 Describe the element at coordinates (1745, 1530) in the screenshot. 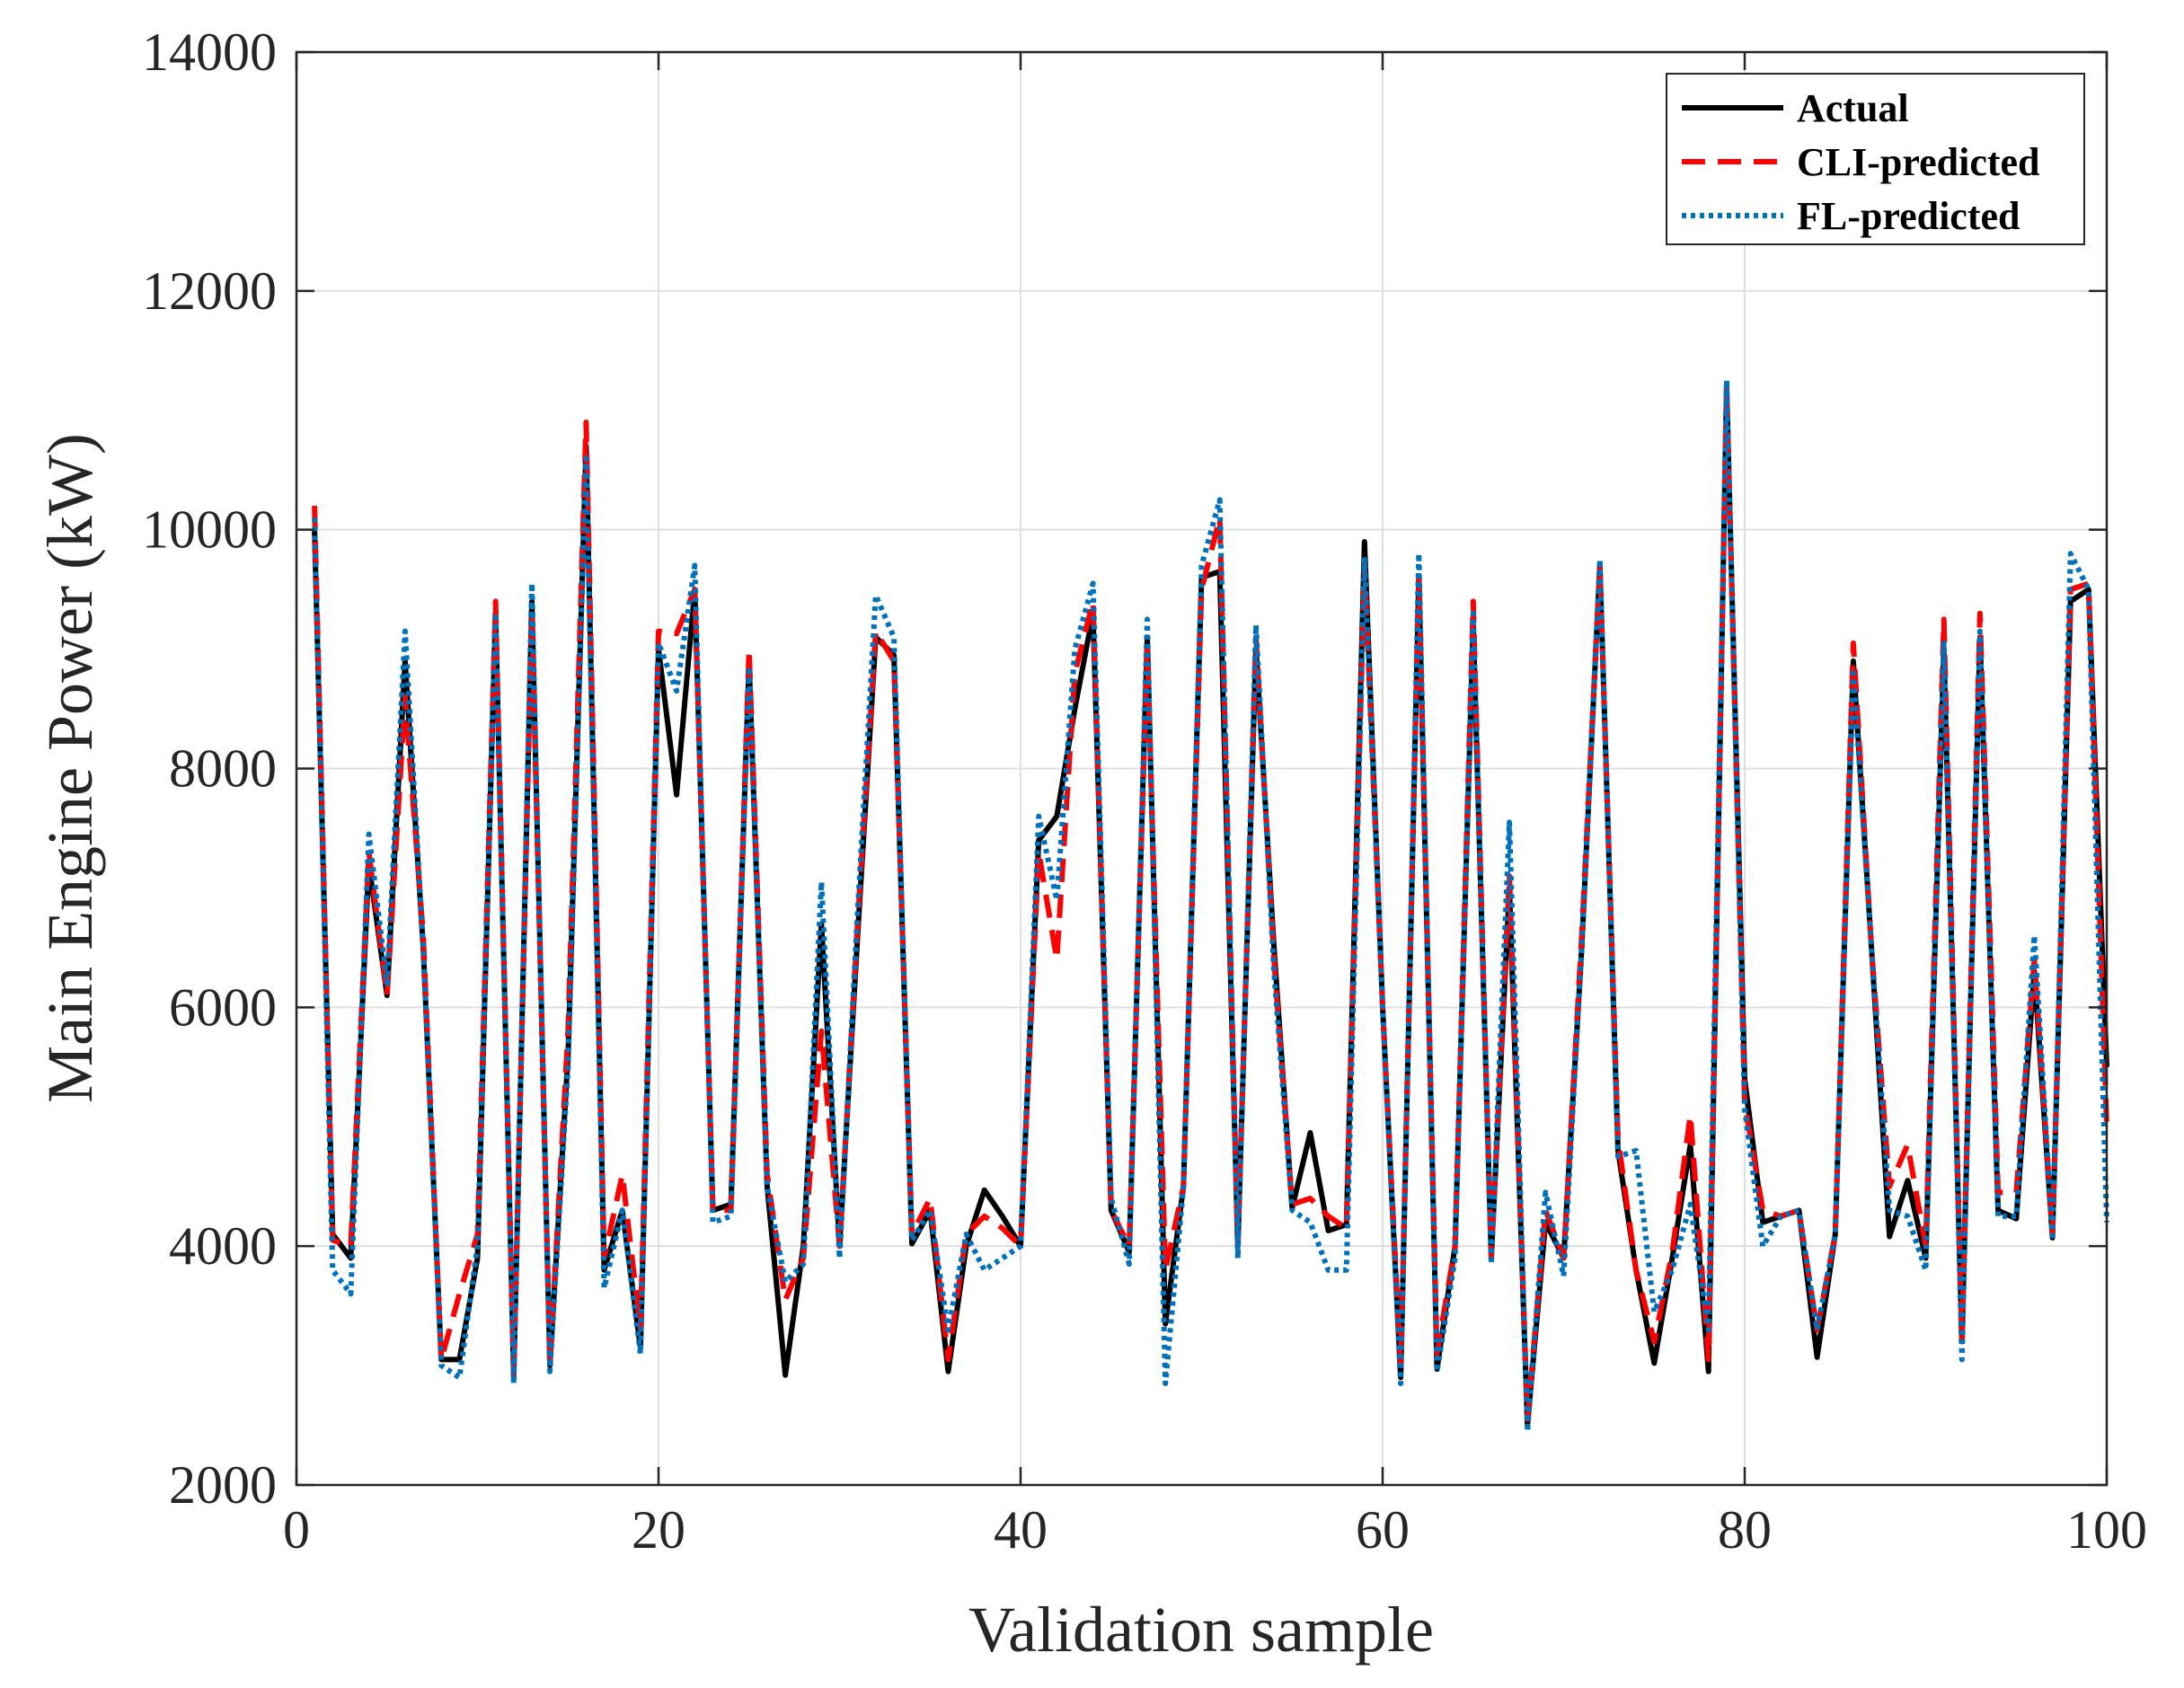

I see `x-tick-label: 80` at that location.